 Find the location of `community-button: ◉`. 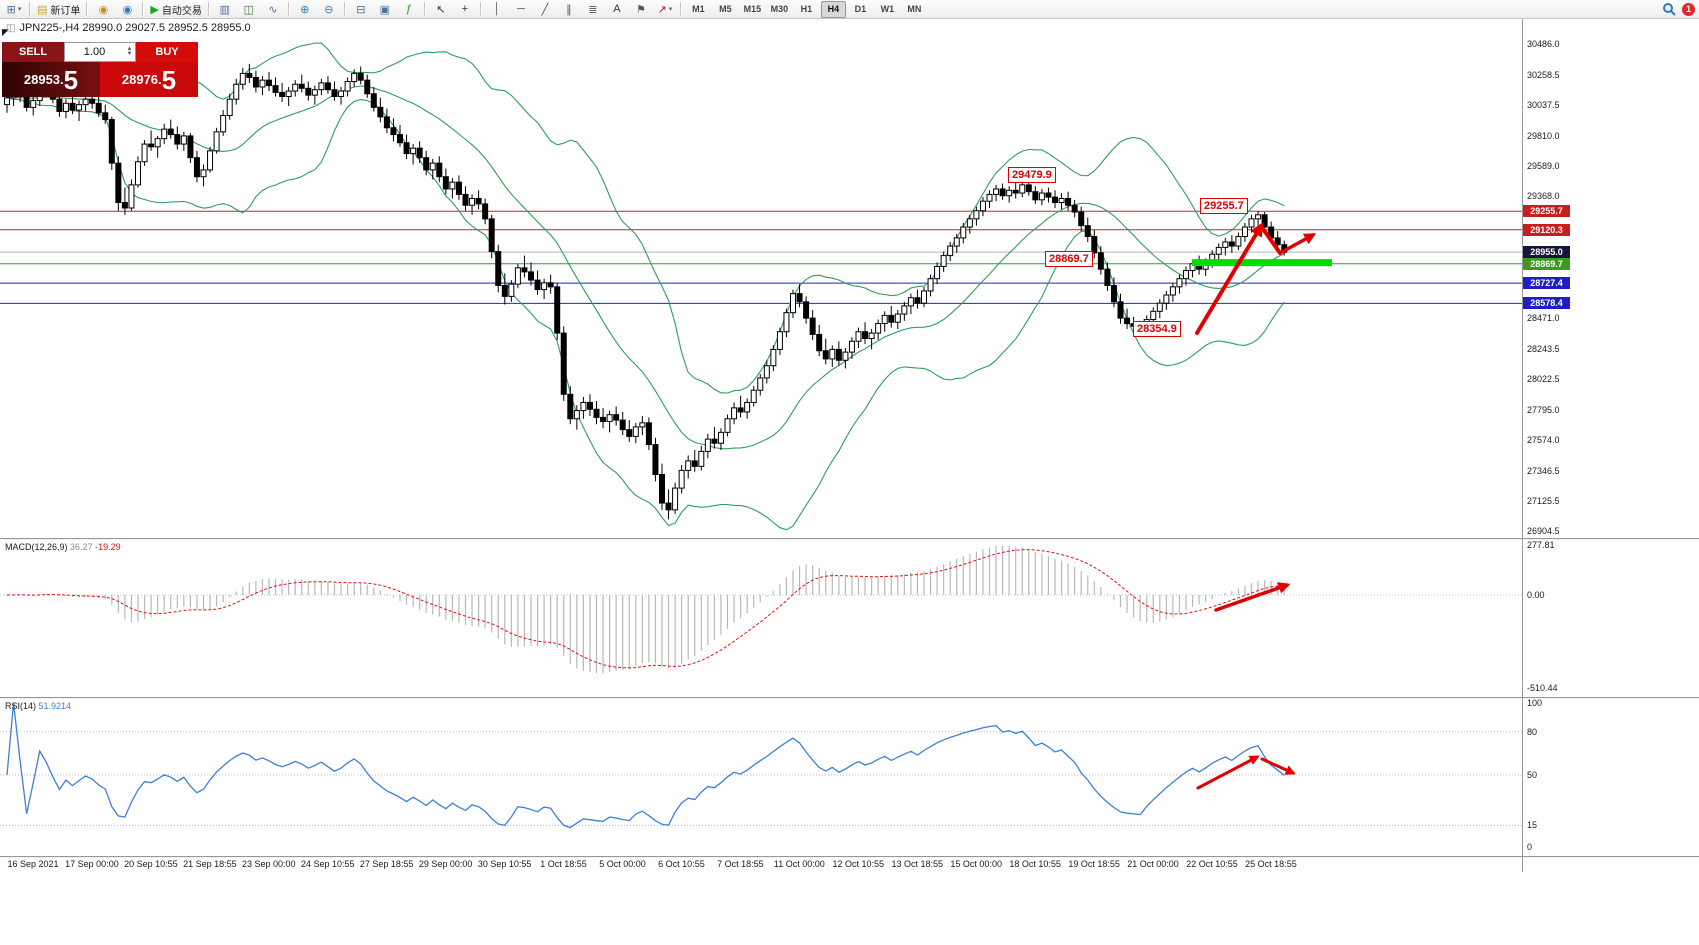

community-button: ◉ is located at coordinates (127, 9).